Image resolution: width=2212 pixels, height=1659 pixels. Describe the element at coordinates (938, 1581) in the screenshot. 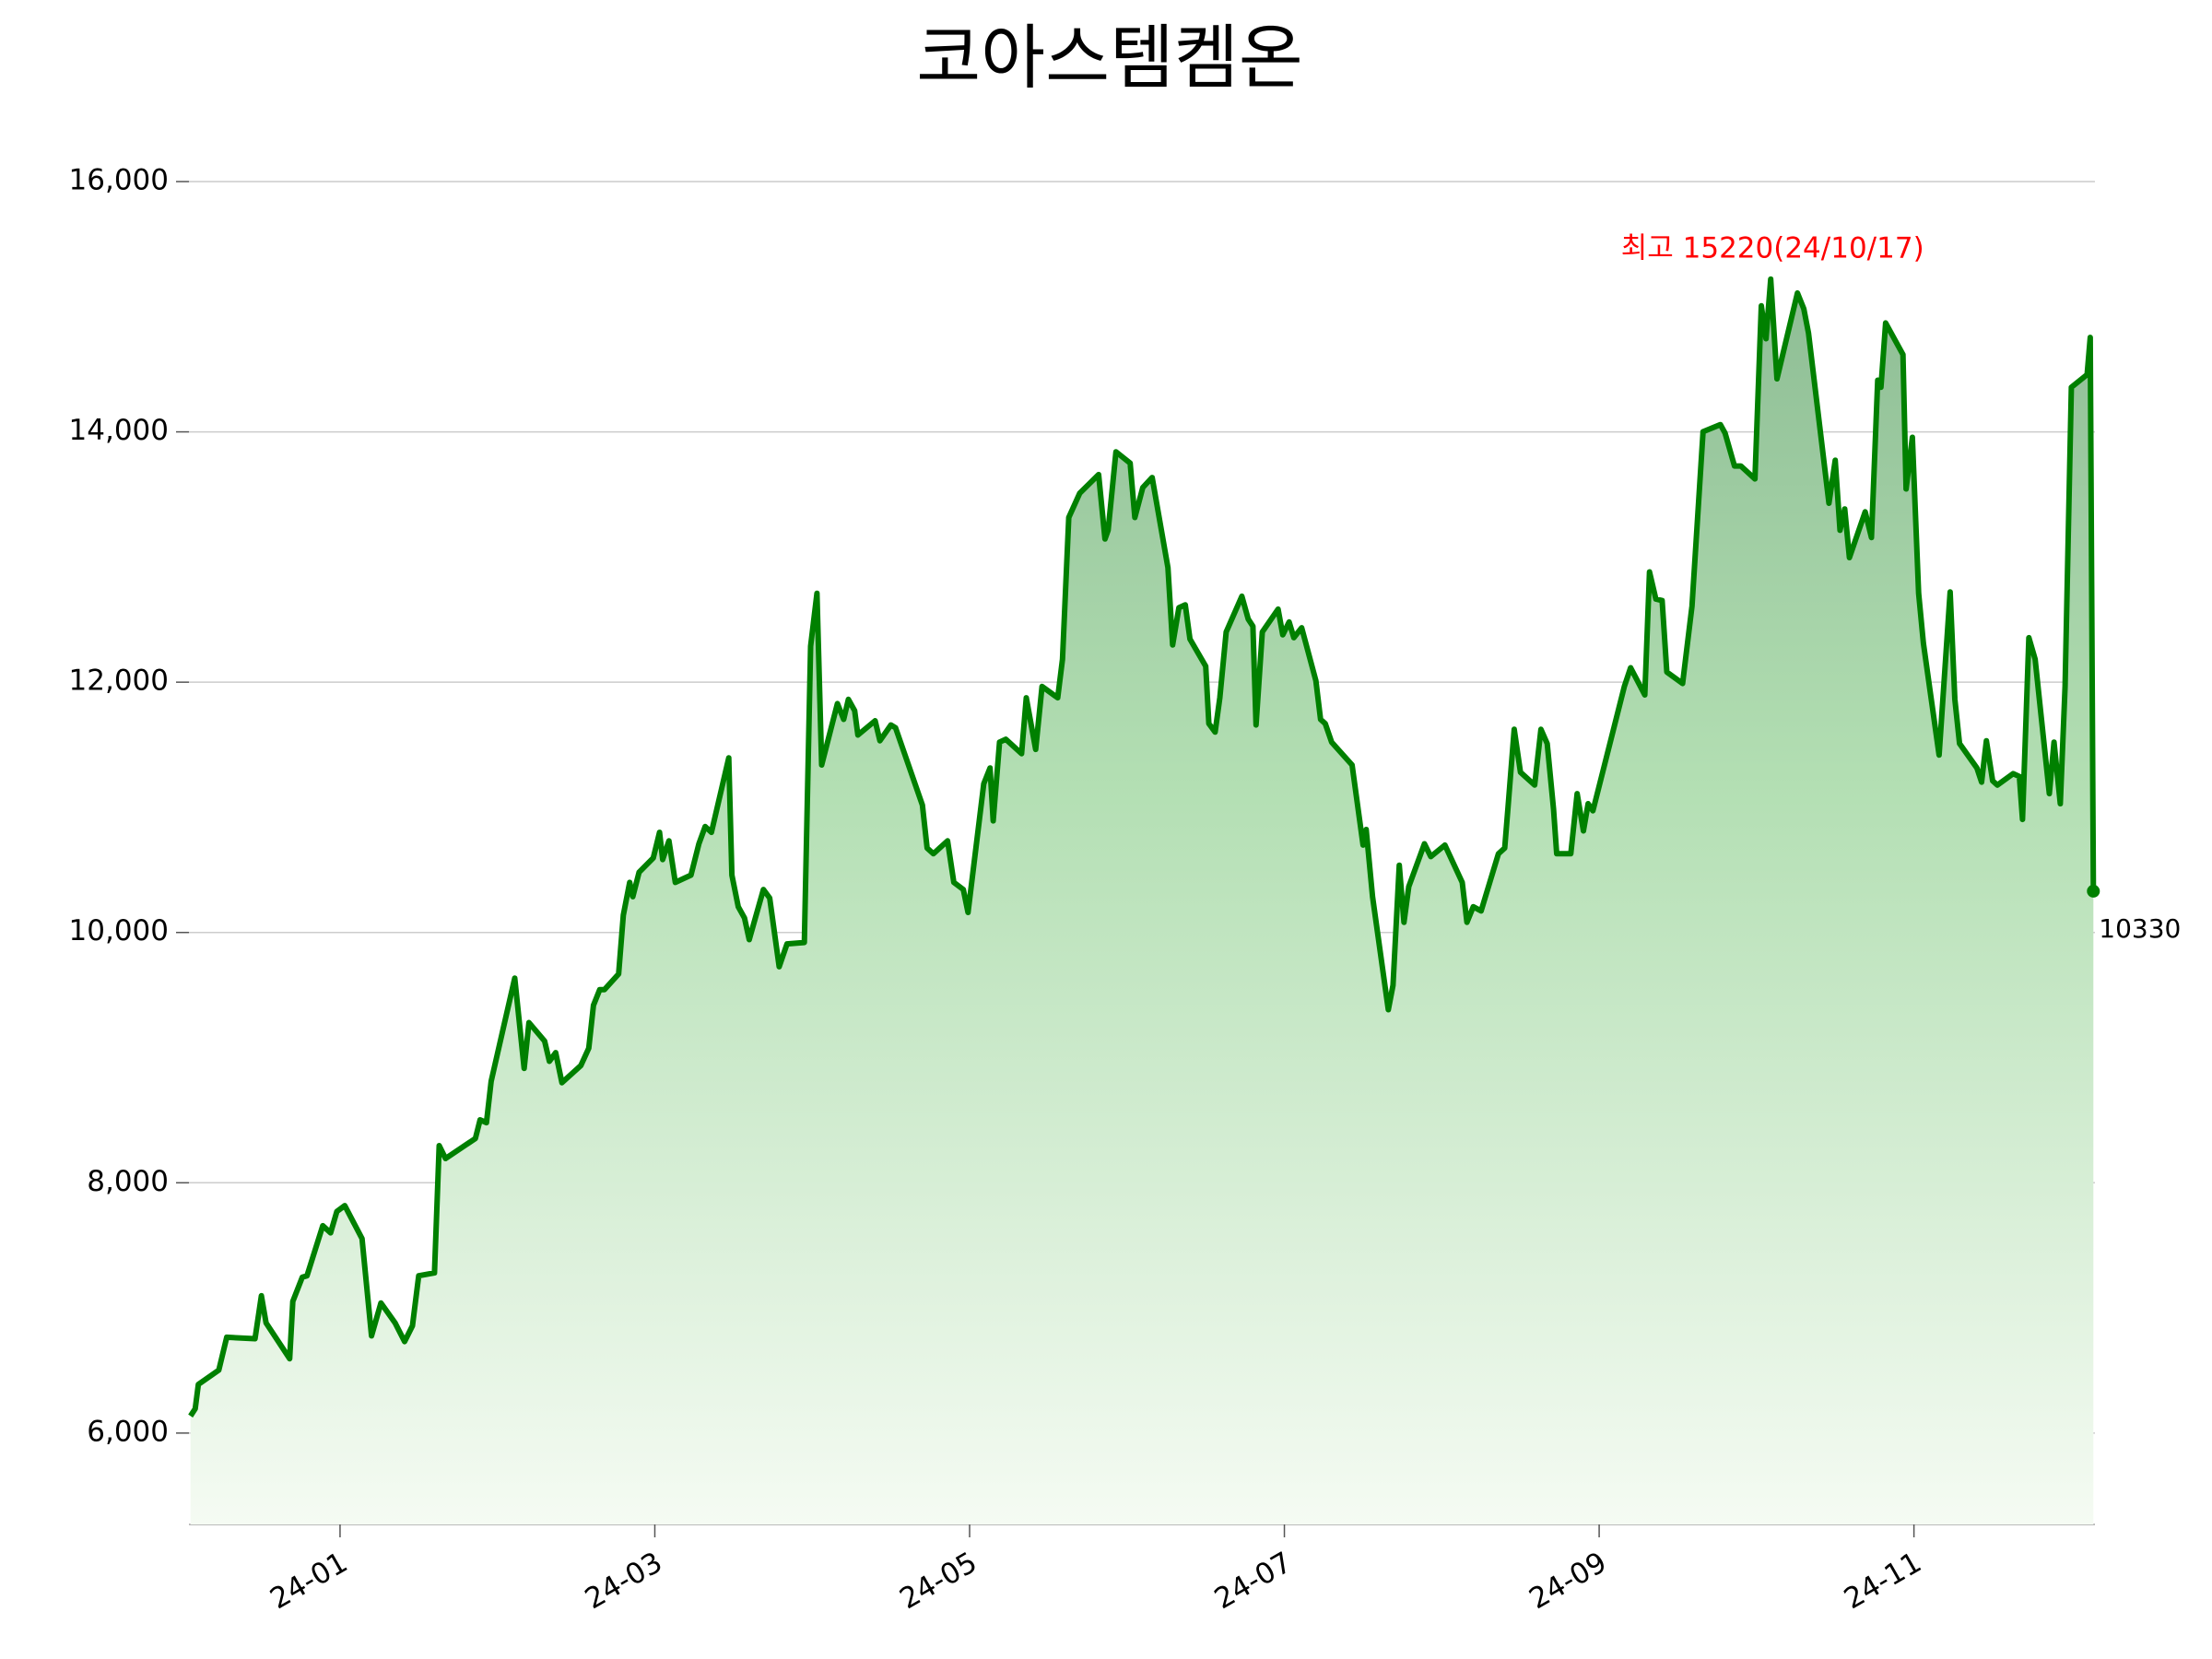

I see `x-tick-label: 24-05` at that location.